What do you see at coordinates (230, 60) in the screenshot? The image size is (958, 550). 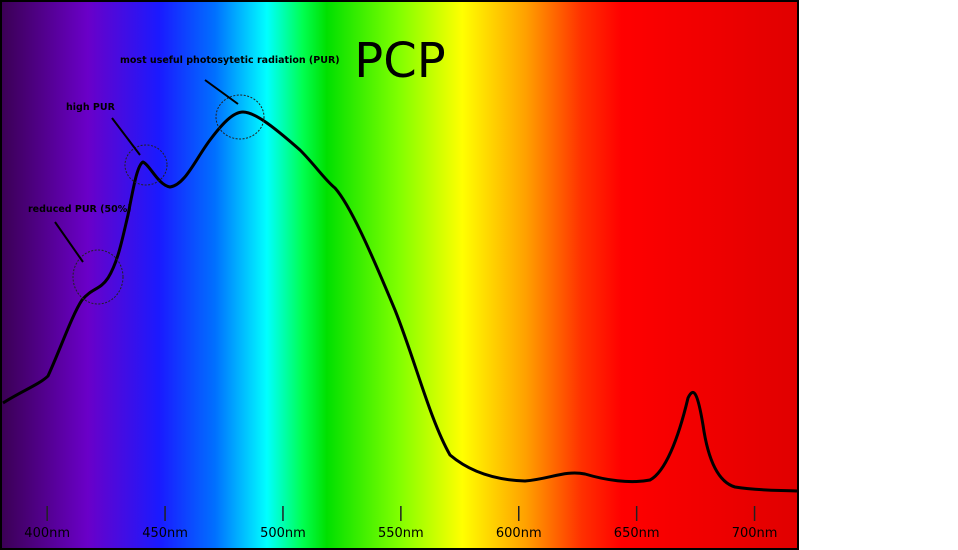 I see `annotation: most useful photosytetic radiation (PUR)` at bounding box center [230, 60].